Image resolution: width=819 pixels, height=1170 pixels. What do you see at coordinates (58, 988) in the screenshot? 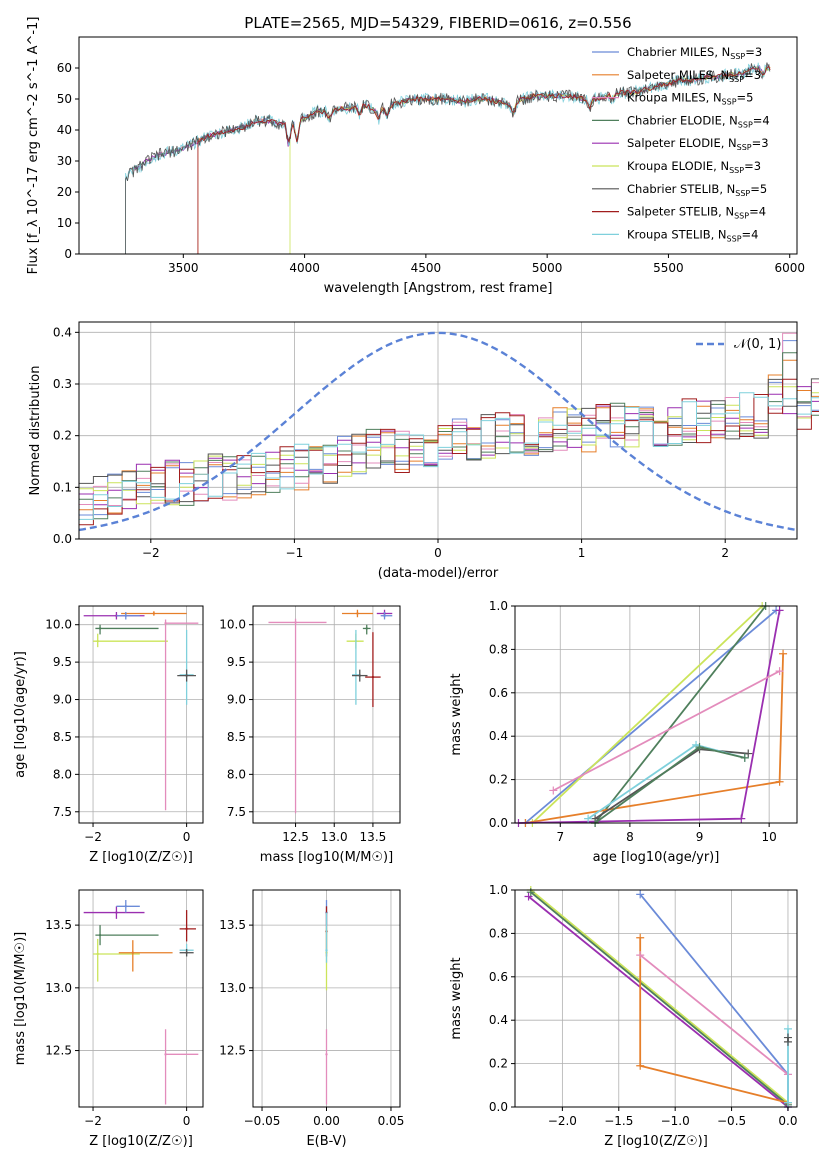
I see `y-tick-label: 13.0` at bounding box center [58, 988].